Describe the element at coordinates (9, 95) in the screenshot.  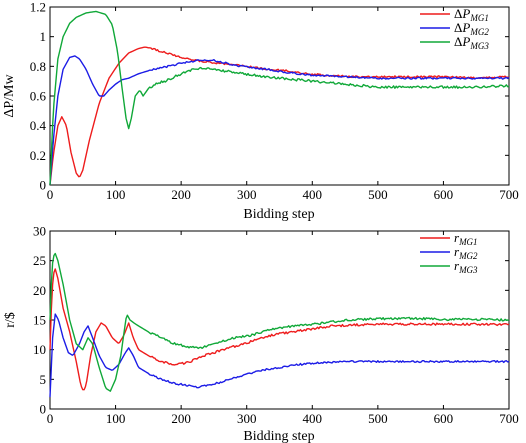
I see `y-axis-label: ΔP/Mw` at that location.